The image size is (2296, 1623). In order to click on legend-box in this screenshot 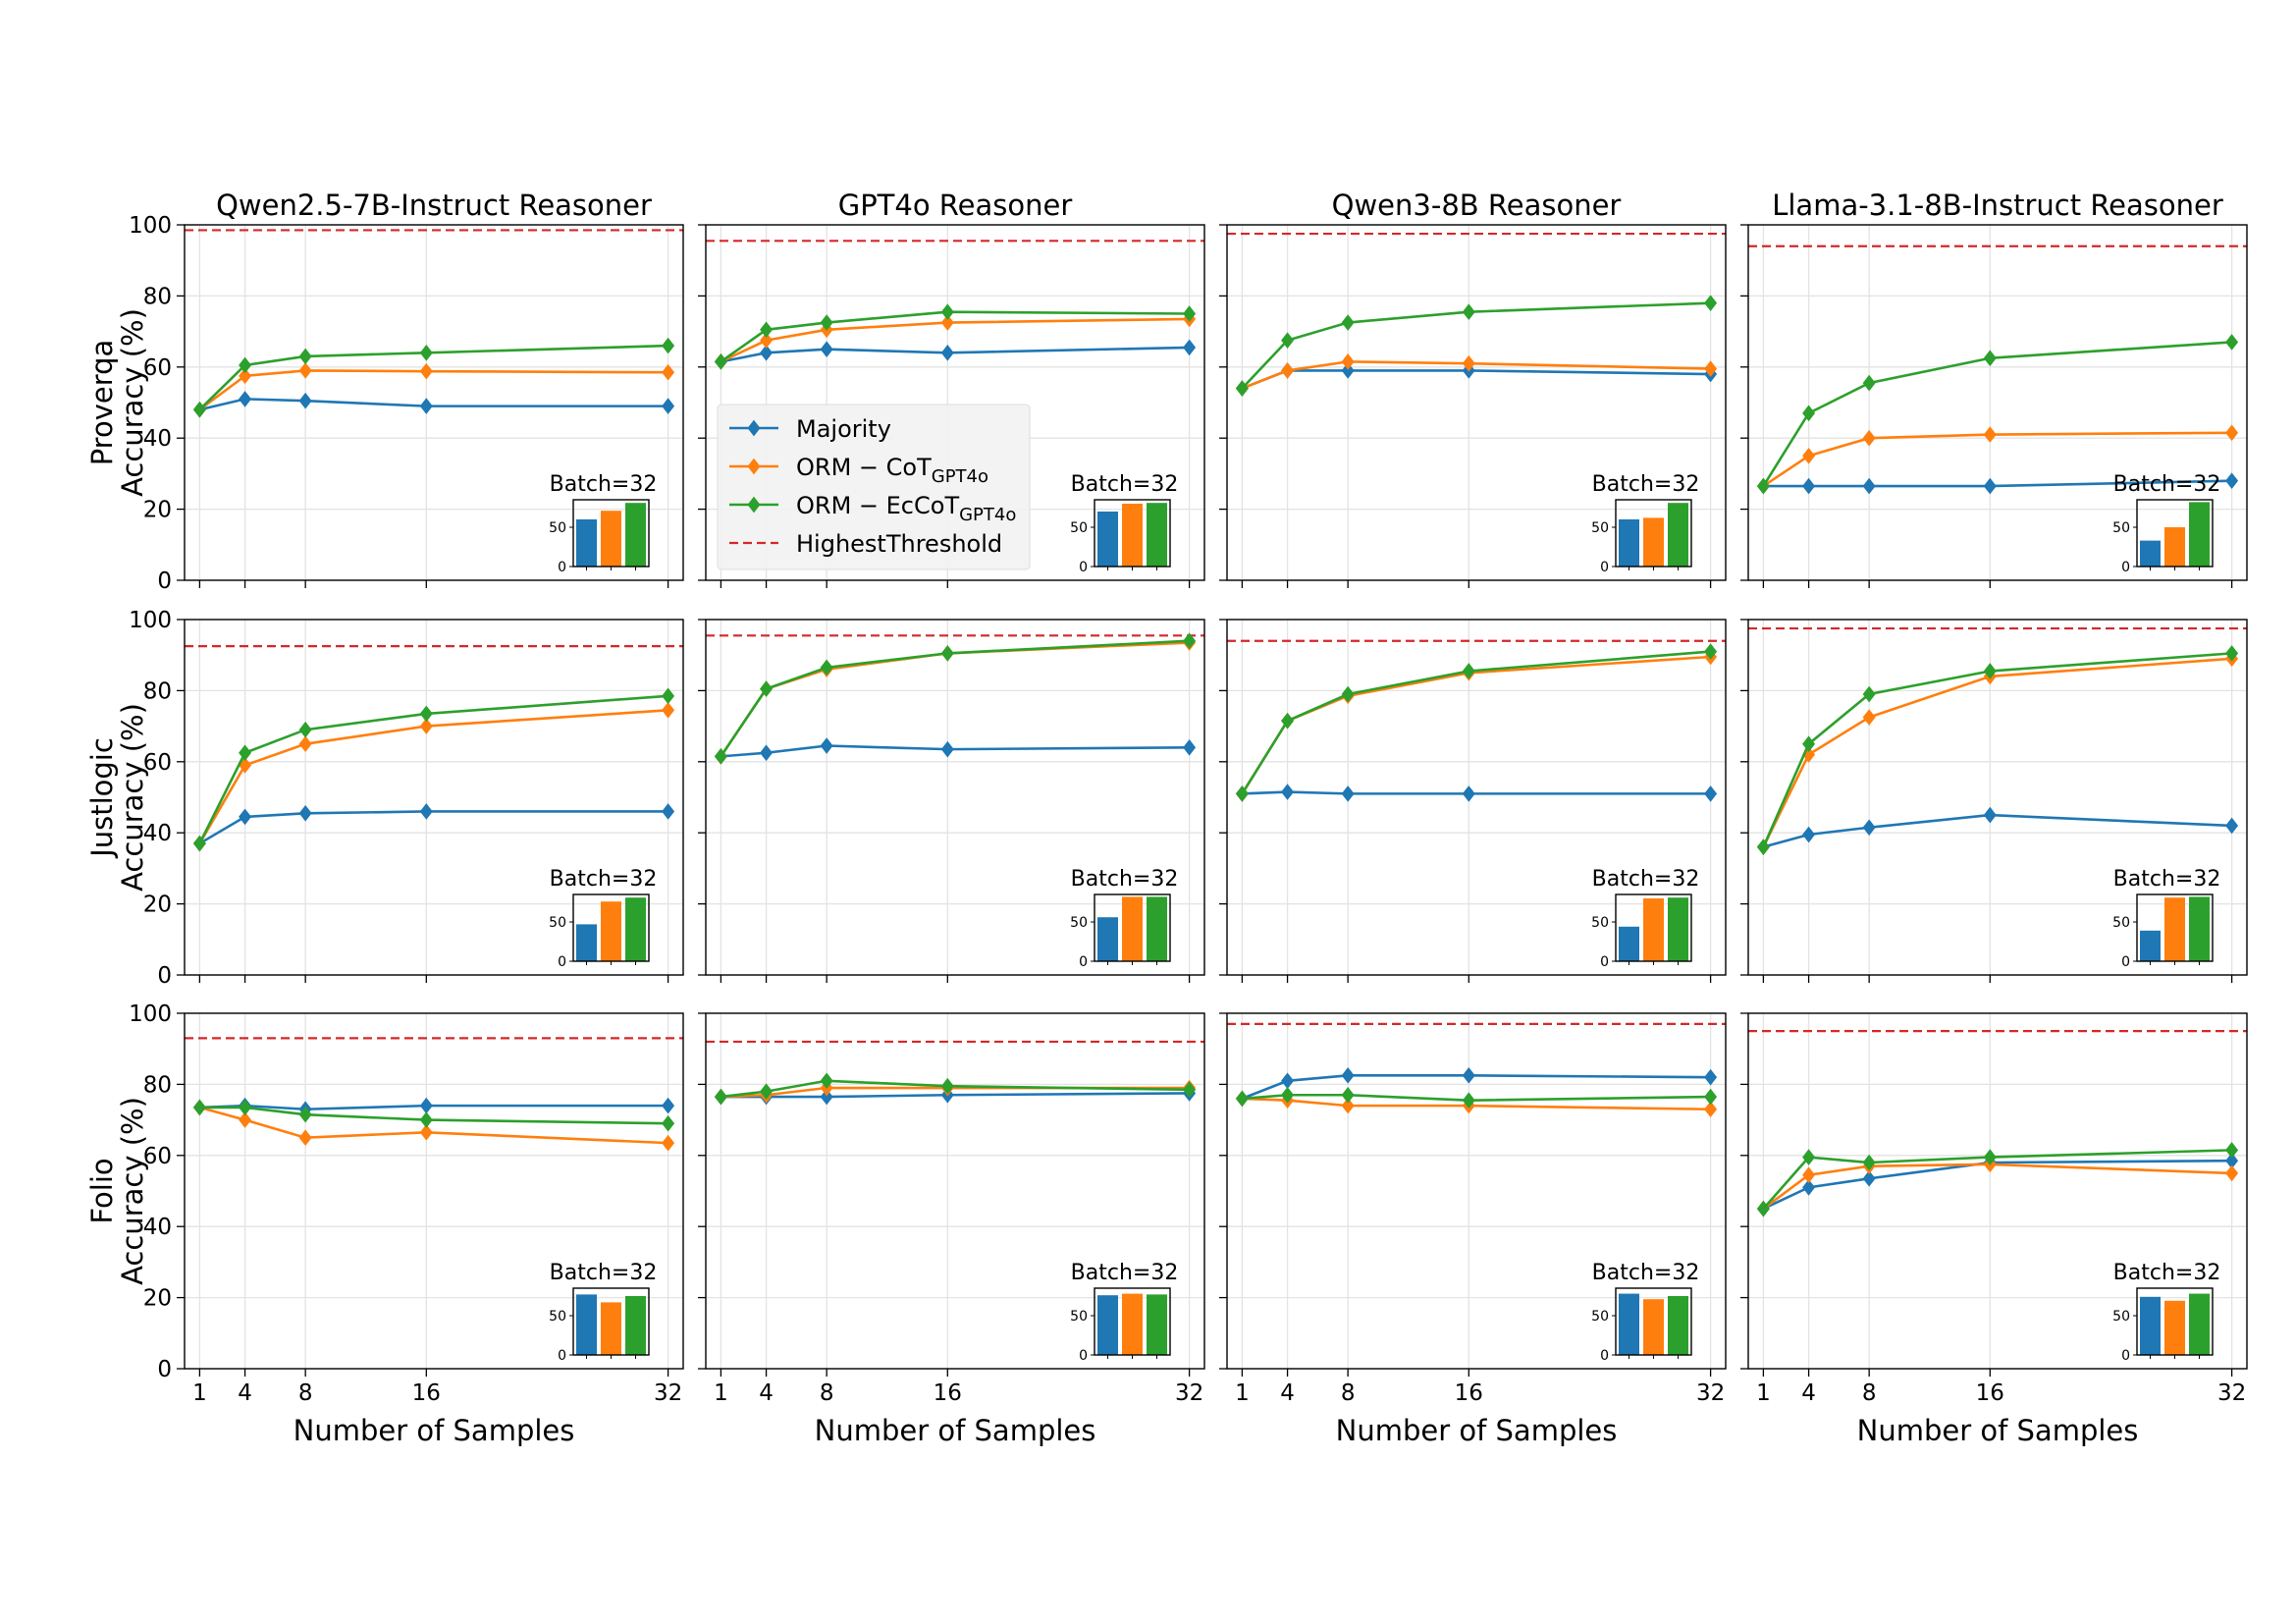, I will do `click(874, 487)`.